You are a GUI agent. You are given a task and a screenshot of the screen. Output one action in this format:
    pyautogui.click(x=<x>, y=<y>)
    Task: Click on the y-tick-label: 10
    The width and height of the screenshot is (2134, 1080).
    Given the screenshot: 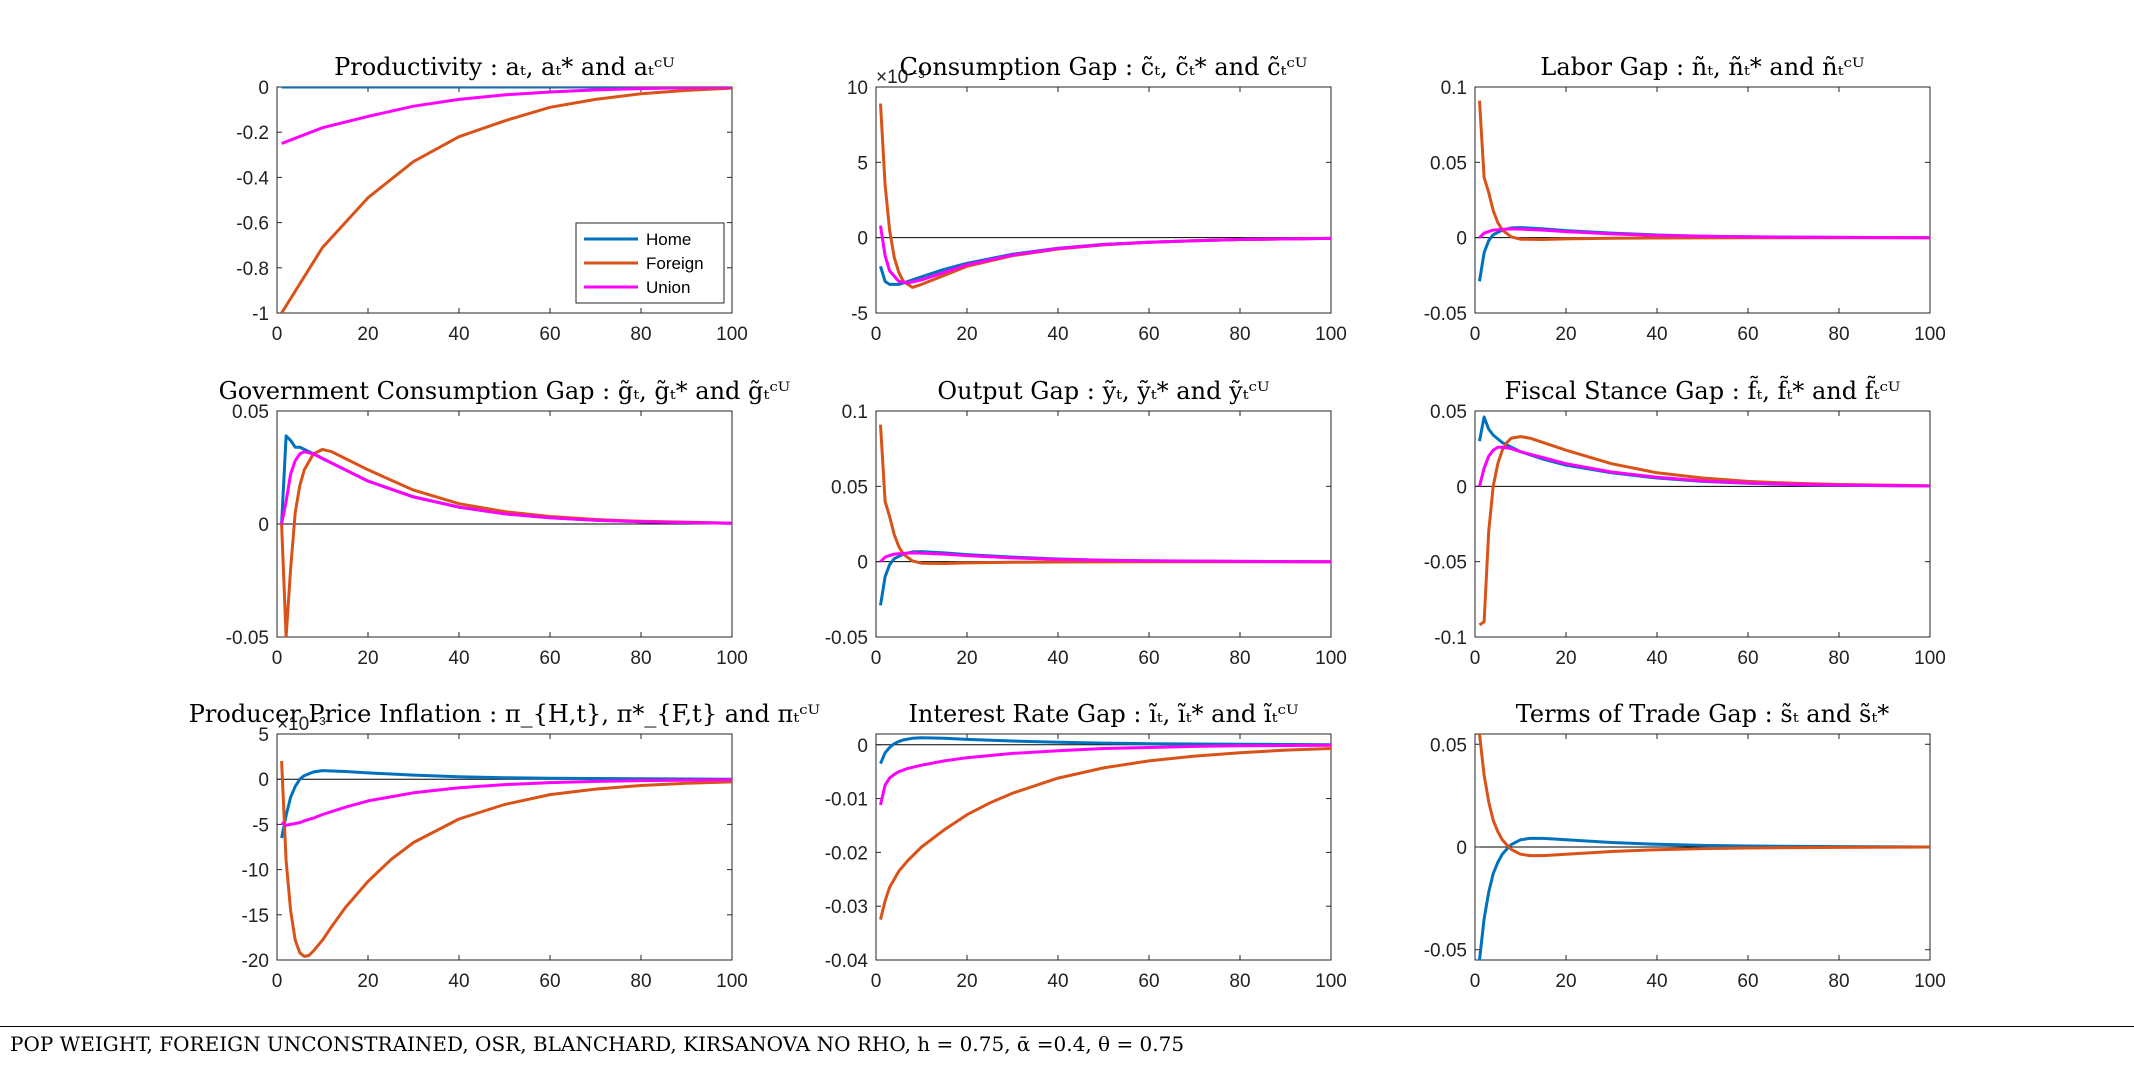 What is the action you would take?
    pyautogui.click(x=857, y=88)
    